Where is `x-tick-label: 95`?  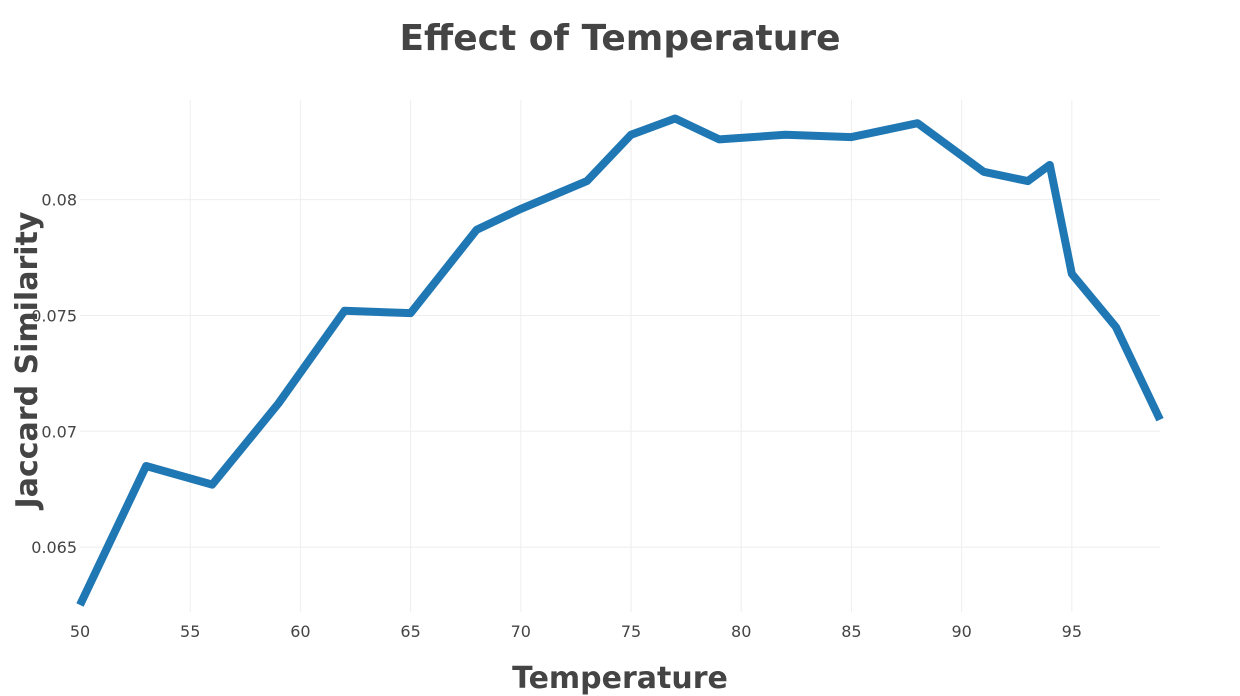
x-tick-label: 95 is located at coordinates (1072, 631).